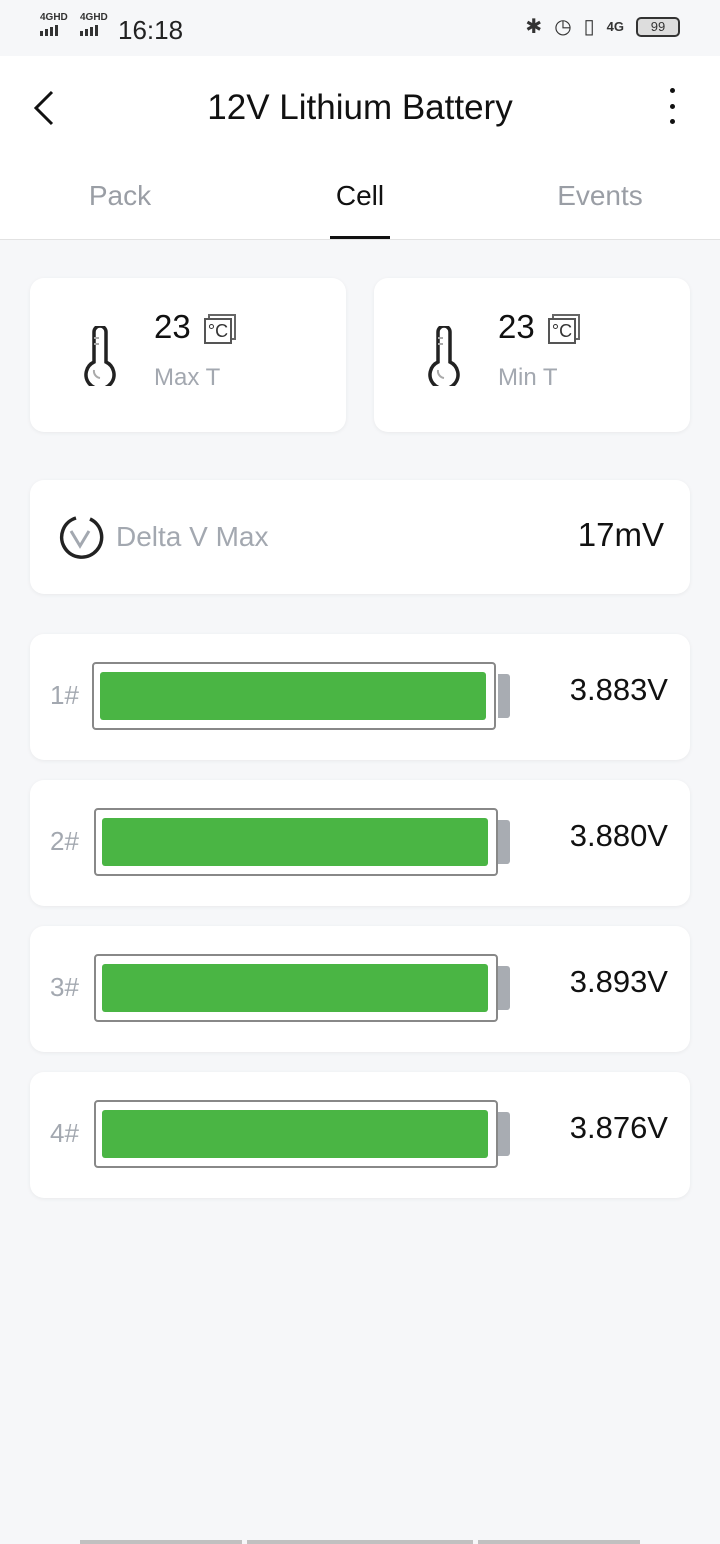 The height and width of the screenshot is (1544, 720). What do you see at coordinates (618, 1127) in the screenshot?
I see `cell-voltage: 3.876V` at bounding box center [618, 1127].